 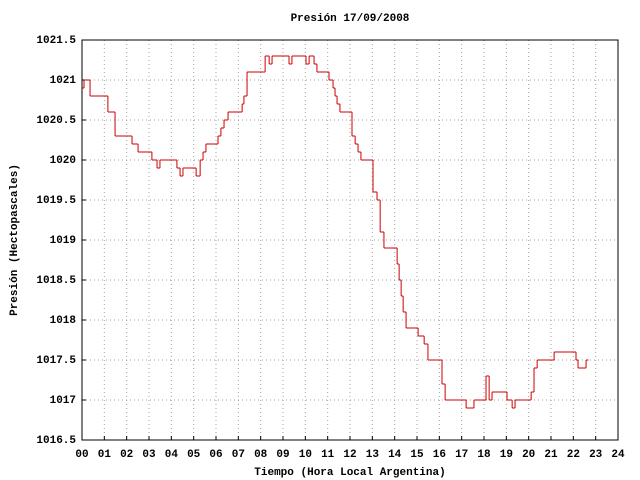 I want to click on x-tick-label: 13, so click(x=373, y=455).